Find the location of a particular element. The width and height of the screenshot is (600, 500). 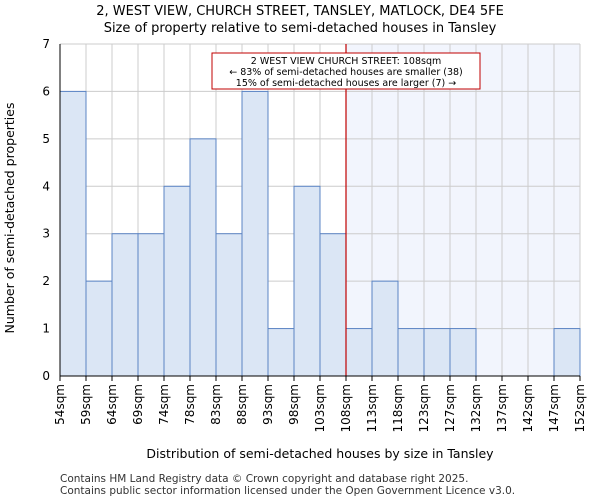

y-tick-label: 7 is located at coordinates (46, 44).